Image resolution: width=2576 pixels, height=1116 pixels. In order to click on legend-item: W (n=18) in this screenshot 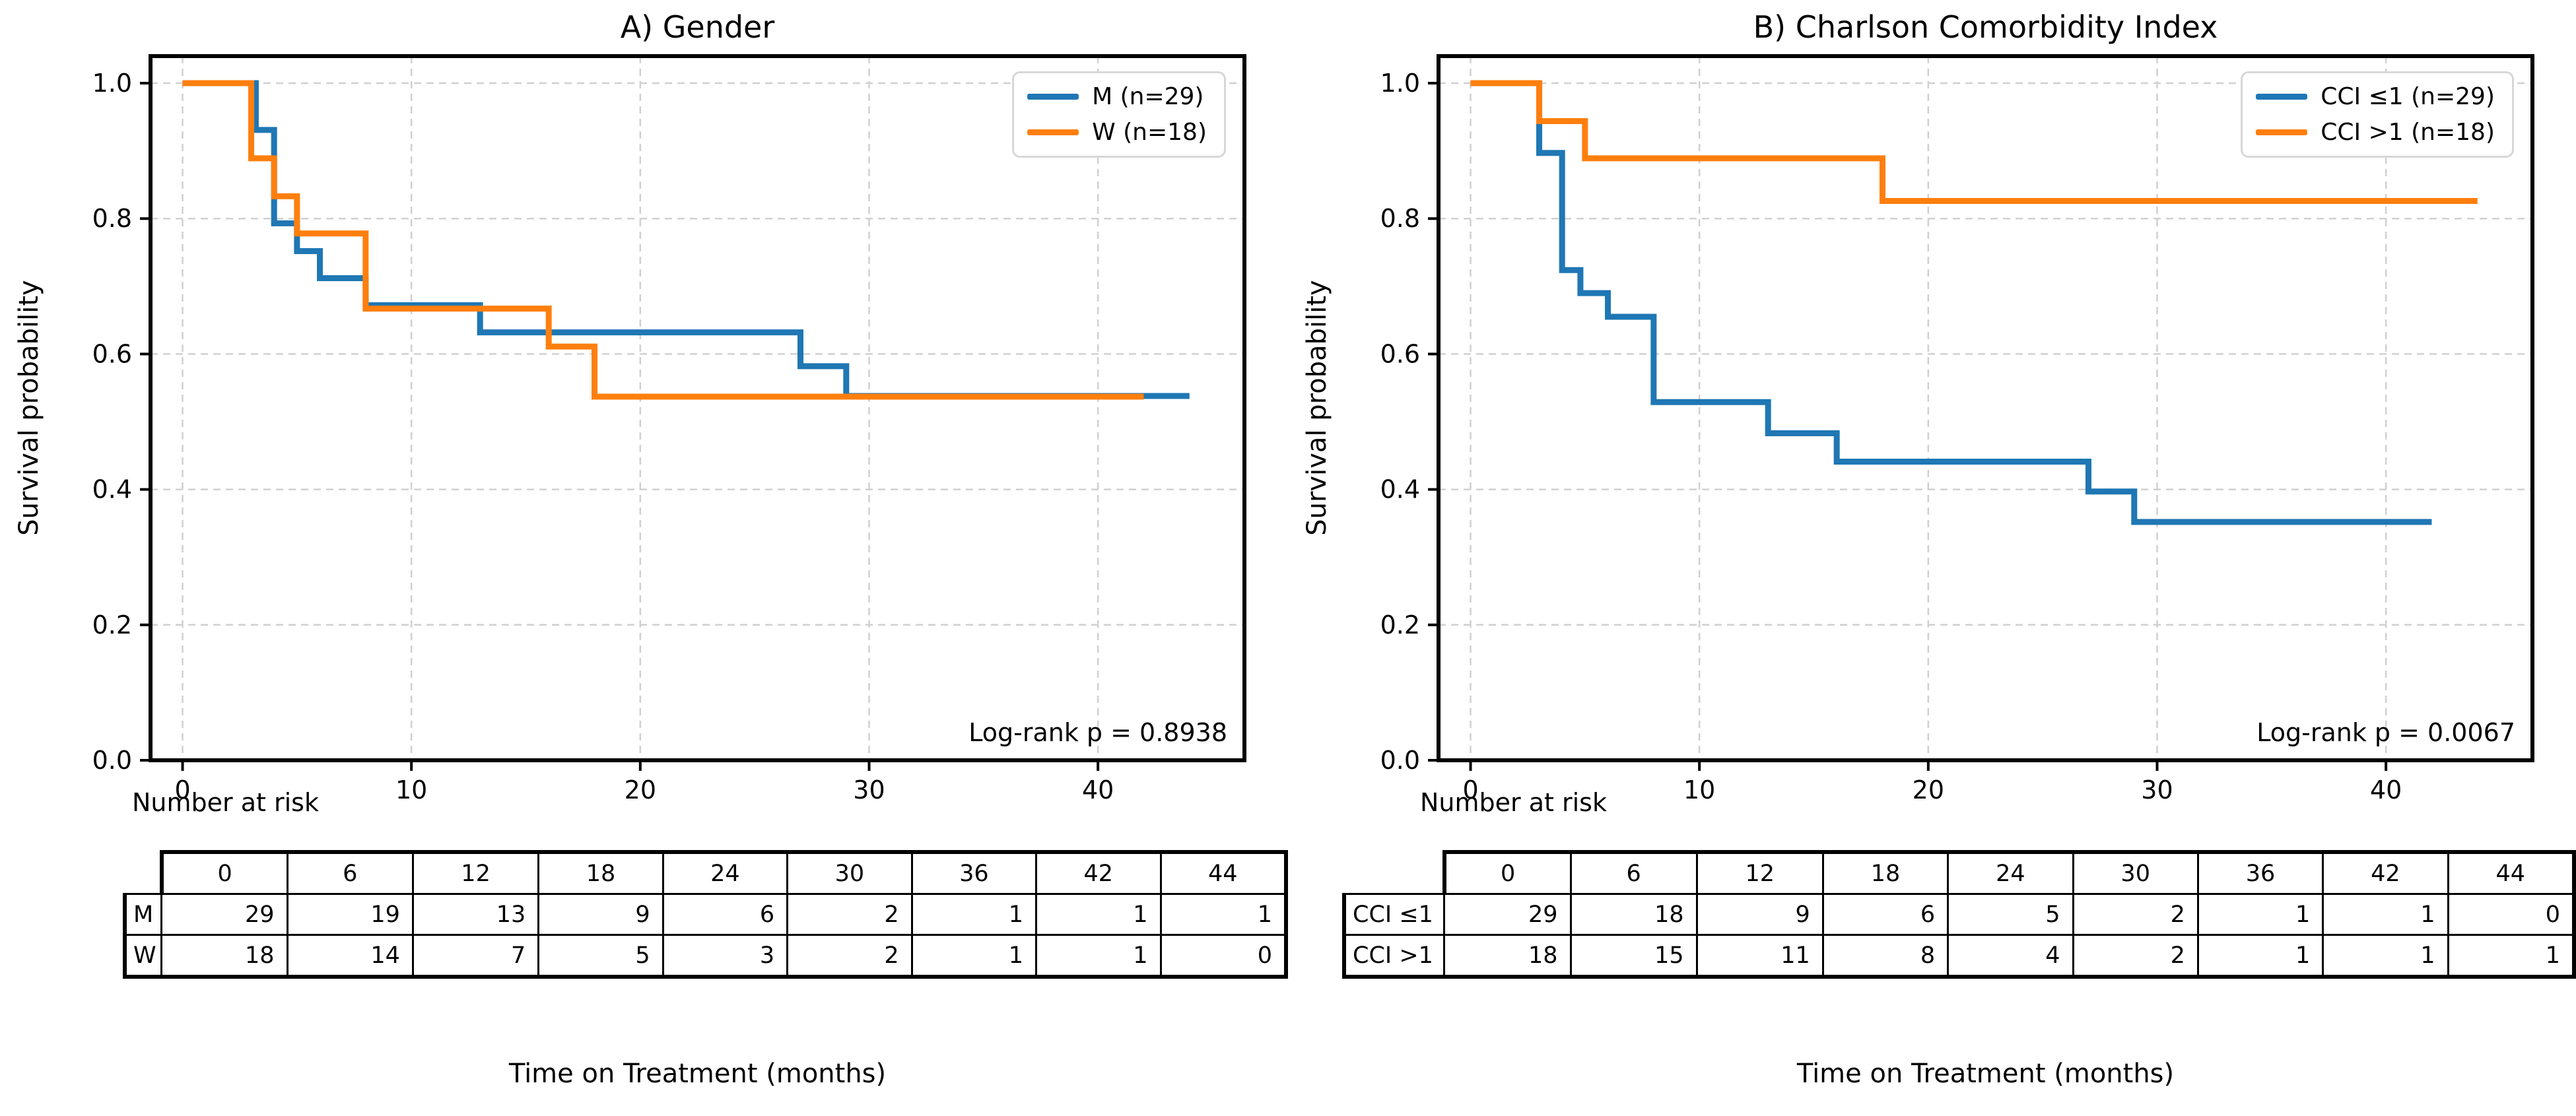, I will do `click(1117, 132)`.